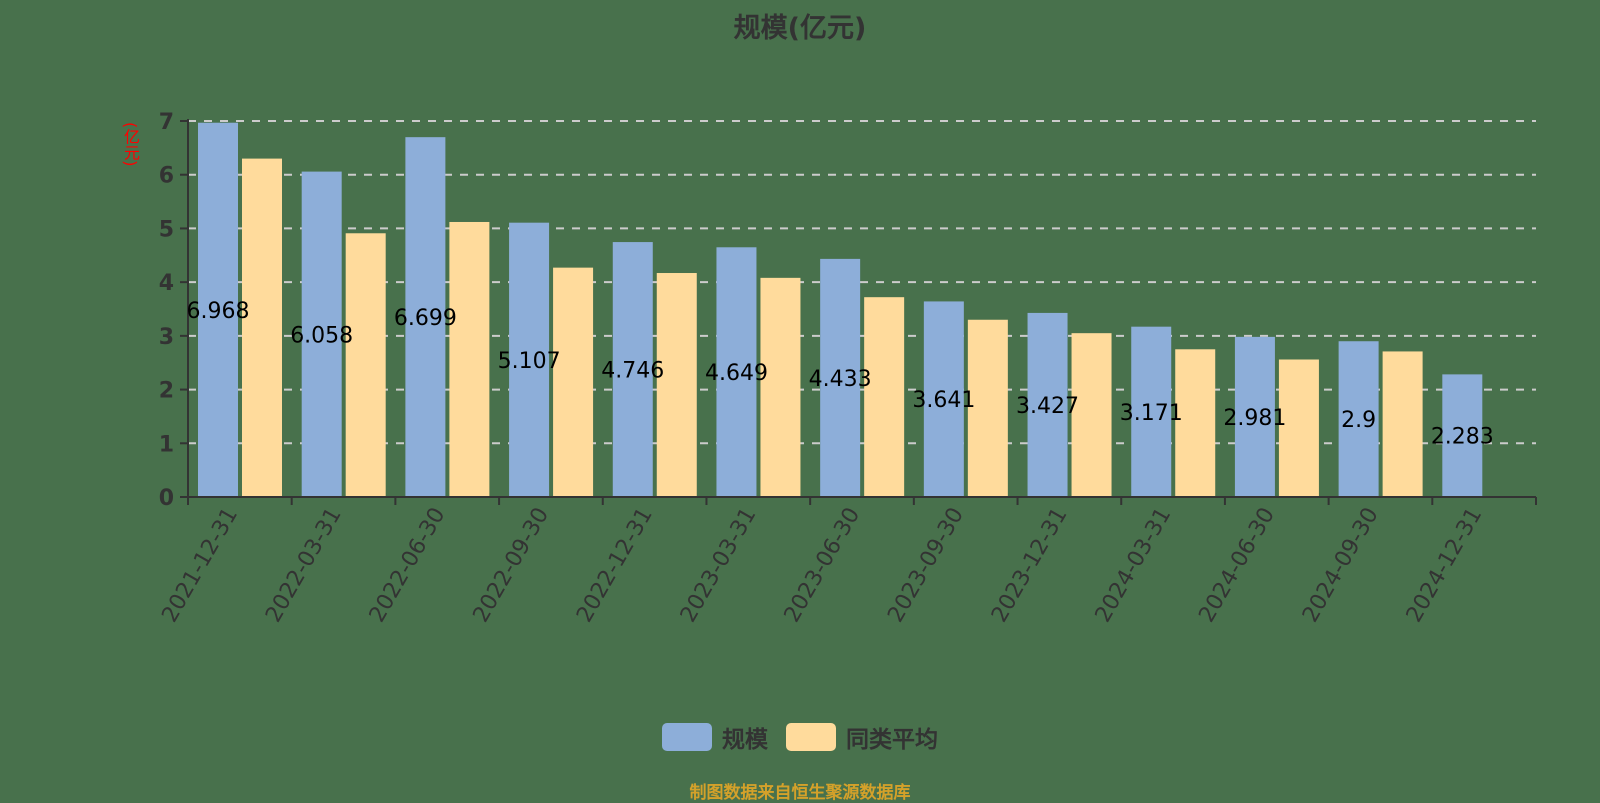 This screenshot has height=803, width=1600. I want to click on x-tick-label: 2021-12-31, so click(200, 565).